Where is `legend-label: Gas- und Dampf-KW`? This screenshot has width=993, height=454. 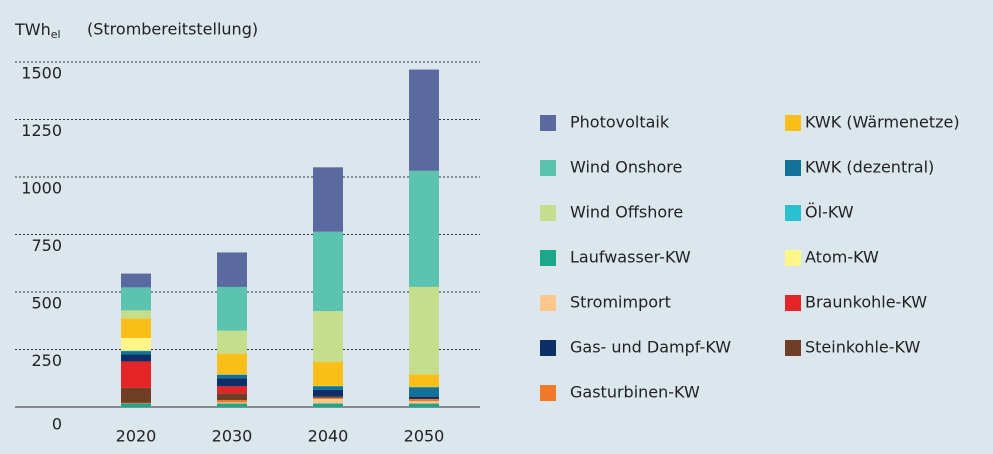 legend-label: Gas- und Dampf-KW is located at coordinates (650, 347).